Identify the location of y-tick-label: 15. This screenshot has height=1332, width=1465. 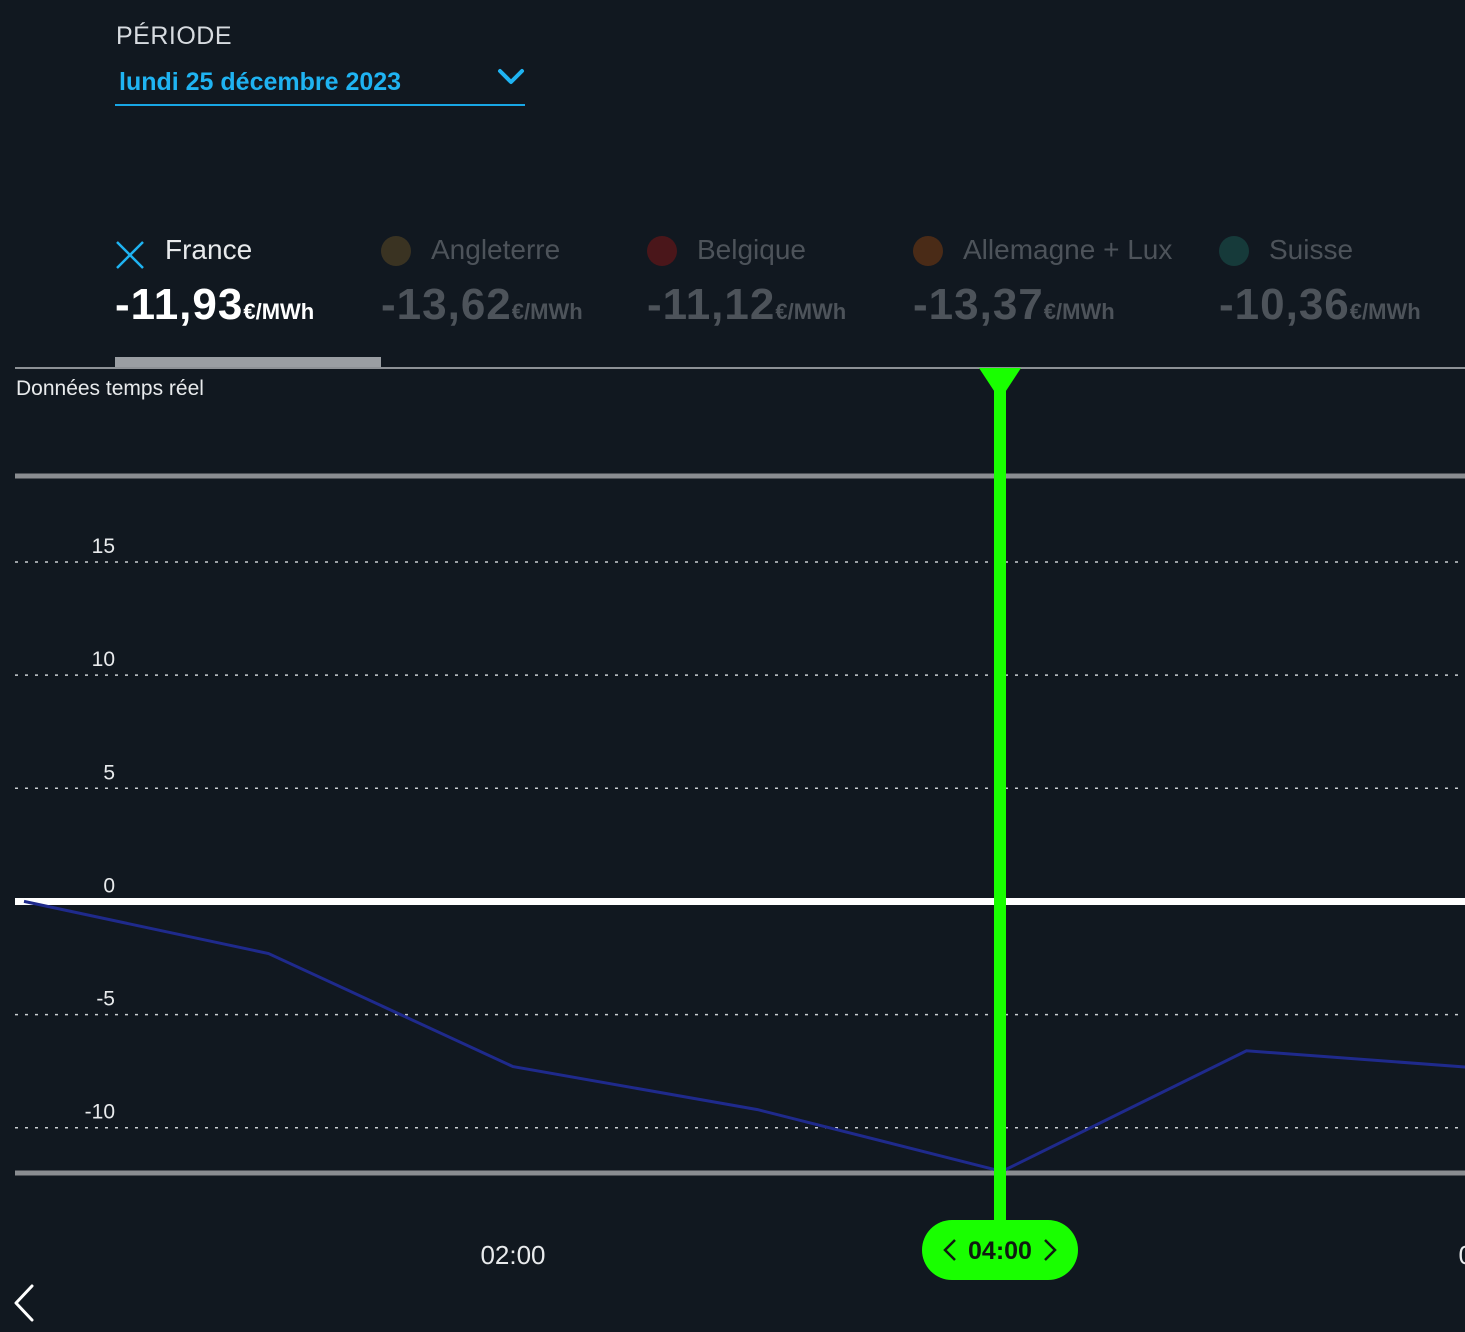
(103, 546).